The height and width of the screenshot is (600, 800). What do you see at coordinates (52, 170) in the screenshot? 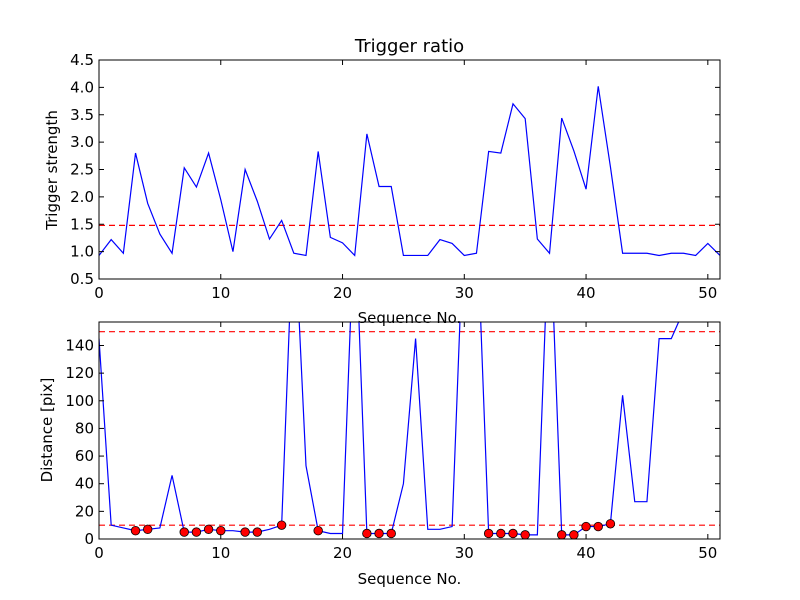
I see `top-y-axis-title: Trigger strength` at bounding box center [52, 170].